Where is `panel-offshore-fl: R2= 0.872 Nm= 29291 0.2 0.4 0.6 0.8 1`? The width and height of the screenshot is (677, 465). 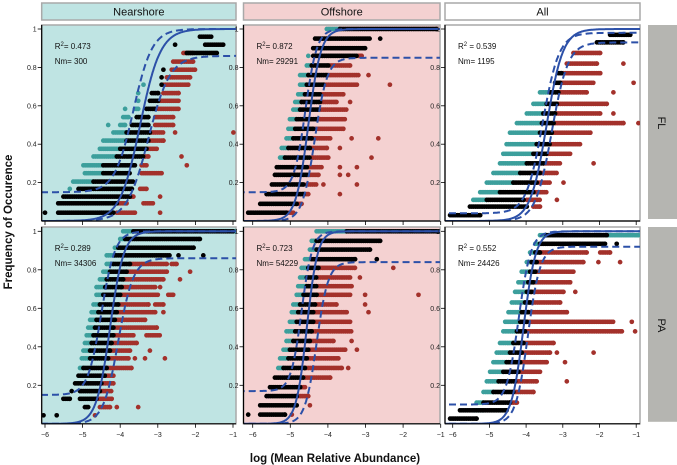
panel-offshore-fl: R2= 0.872 Nm= 29291 0.2 0.4 0.6 0.8 1 is located at coordinates (335, 124).